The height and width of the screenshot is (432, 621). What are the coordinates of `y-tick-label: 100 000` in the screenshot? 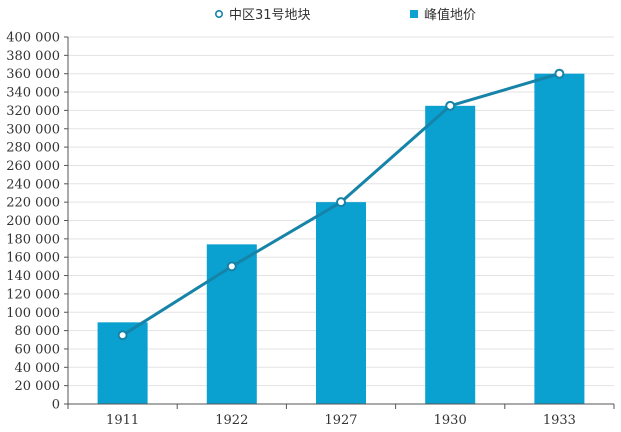 It's located at (33, 313).